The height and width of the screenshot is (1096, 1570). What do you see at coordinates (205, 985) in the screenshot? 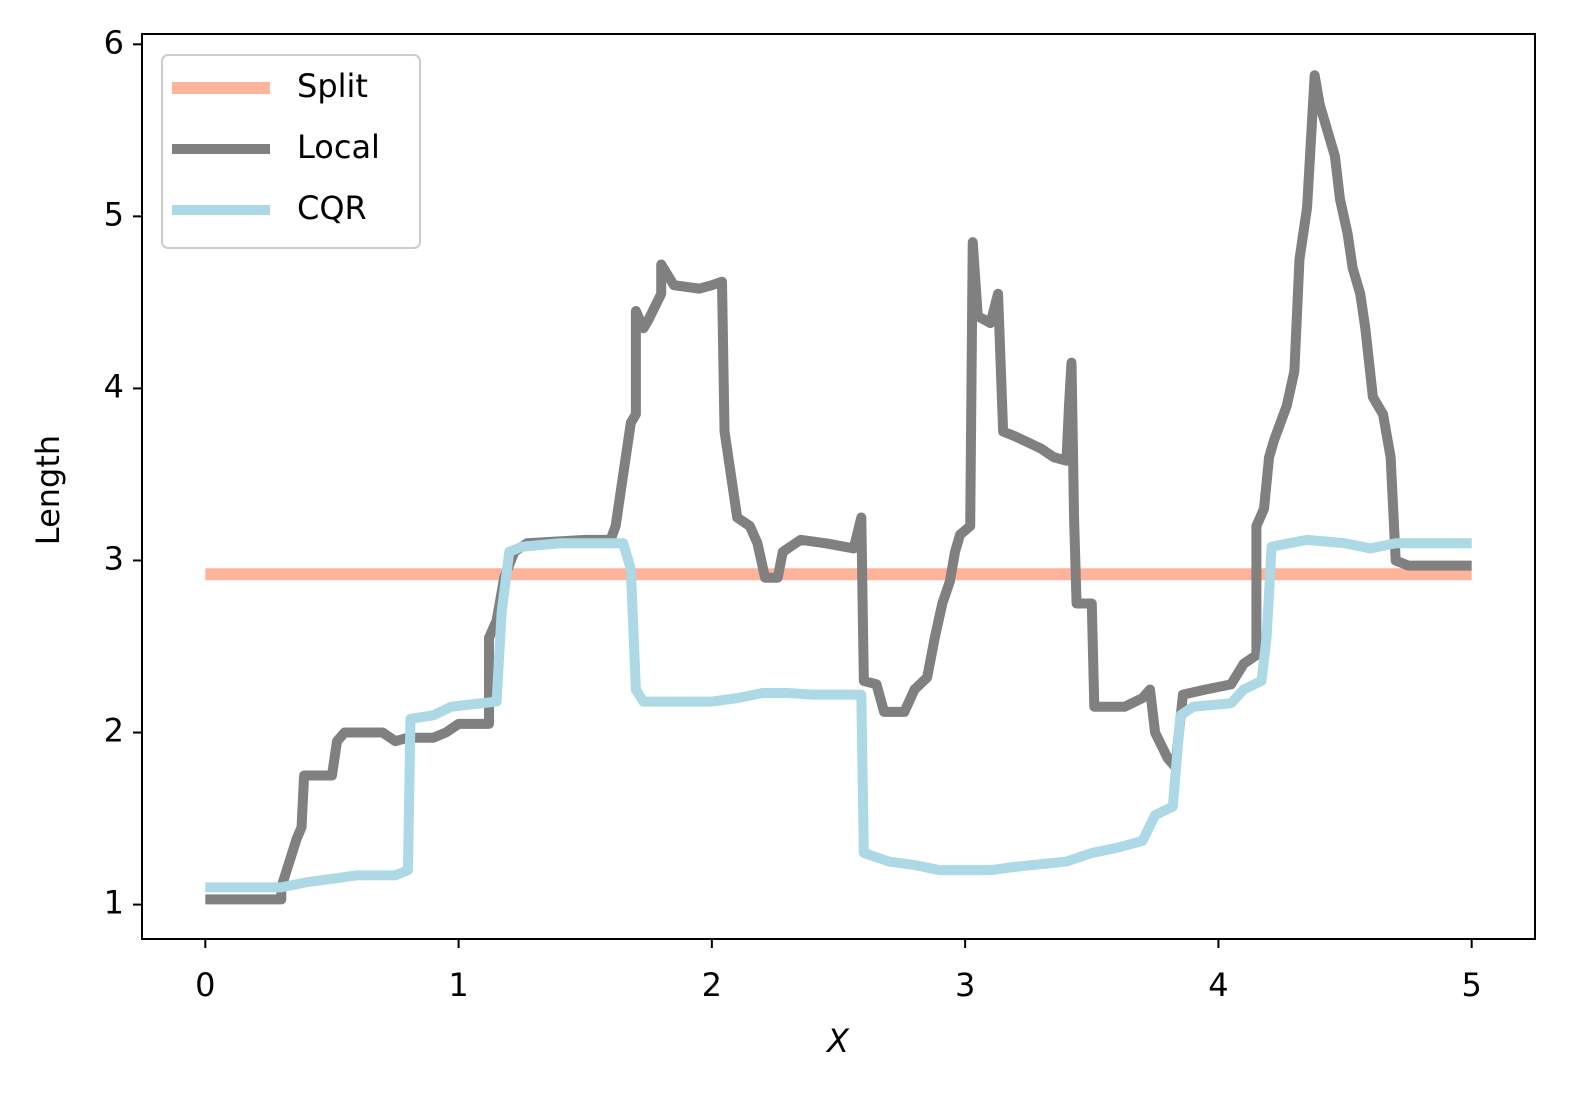
I see `x-tick-label: 0` at bounding box center [205, 985].